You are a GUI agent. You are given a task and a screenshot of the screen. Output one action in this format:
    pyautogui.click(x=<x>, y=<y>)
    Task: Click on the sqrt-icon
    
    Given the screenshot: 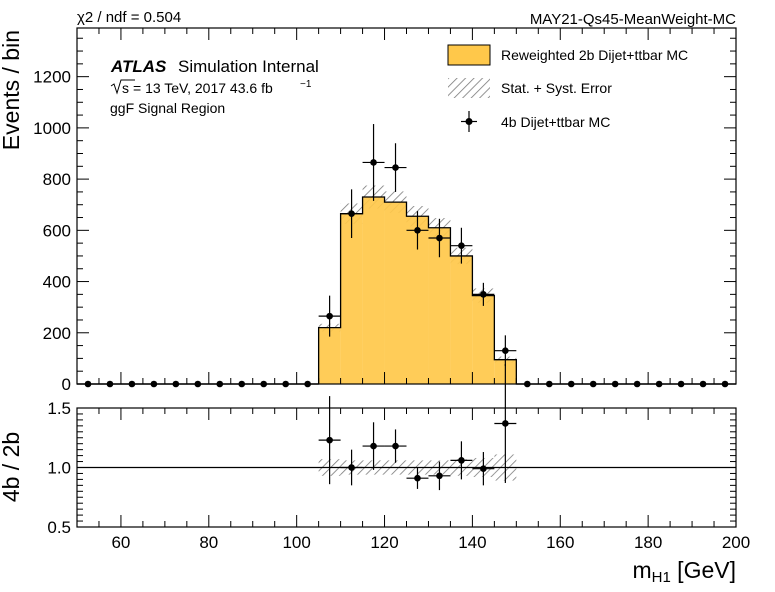 What is the action you would take?
    pyautogui.click(x=122, y=87)
    